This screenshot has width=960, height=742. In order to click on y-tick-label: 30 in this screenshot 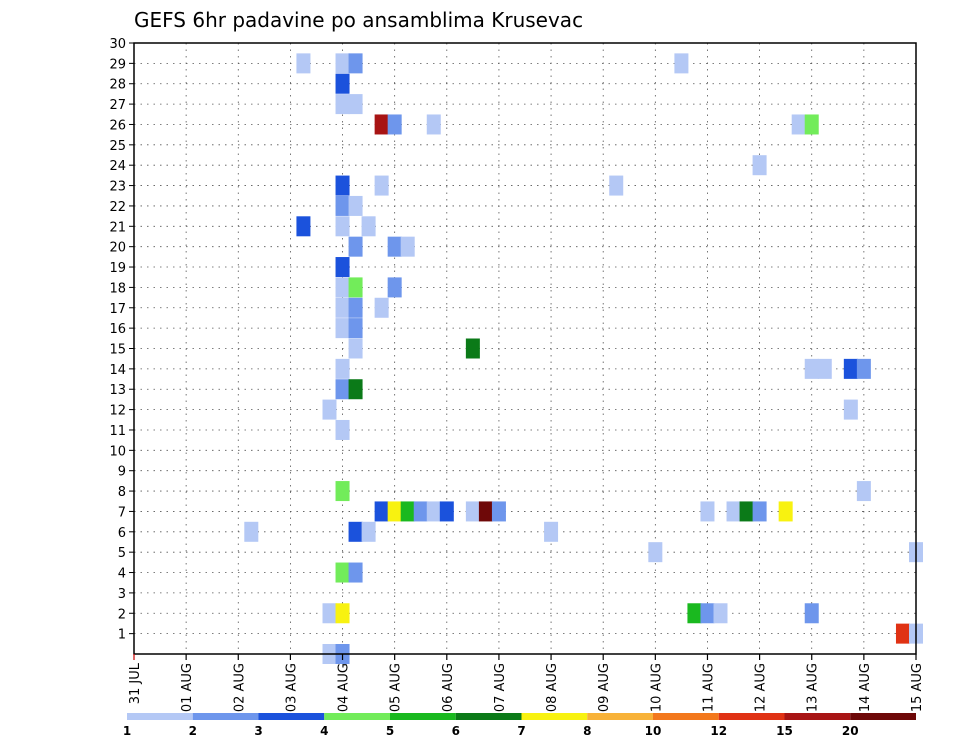, I will do `click(117, 44)`.